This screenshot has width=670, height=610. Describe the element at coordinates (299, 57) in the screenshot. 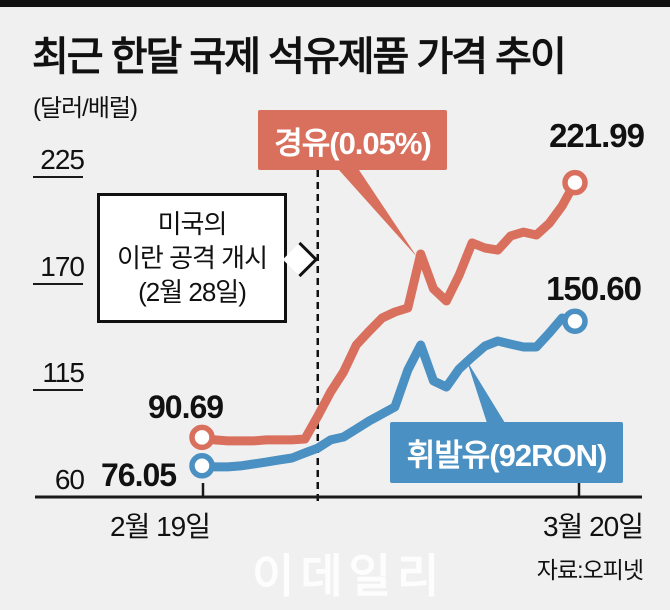

I see `page-title: 최근 한달 국제 석유제품 가격 추이` at that location.